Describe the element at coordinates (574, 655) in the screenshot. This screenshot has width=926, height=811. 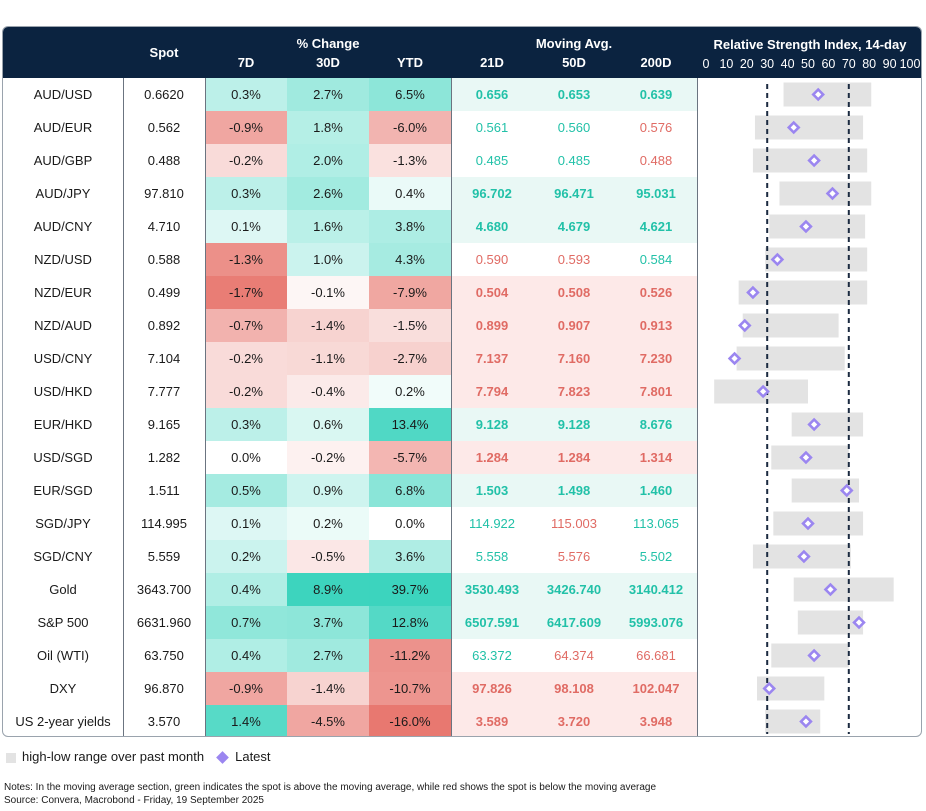
I see `cell-ma50: 64.374` at that location.